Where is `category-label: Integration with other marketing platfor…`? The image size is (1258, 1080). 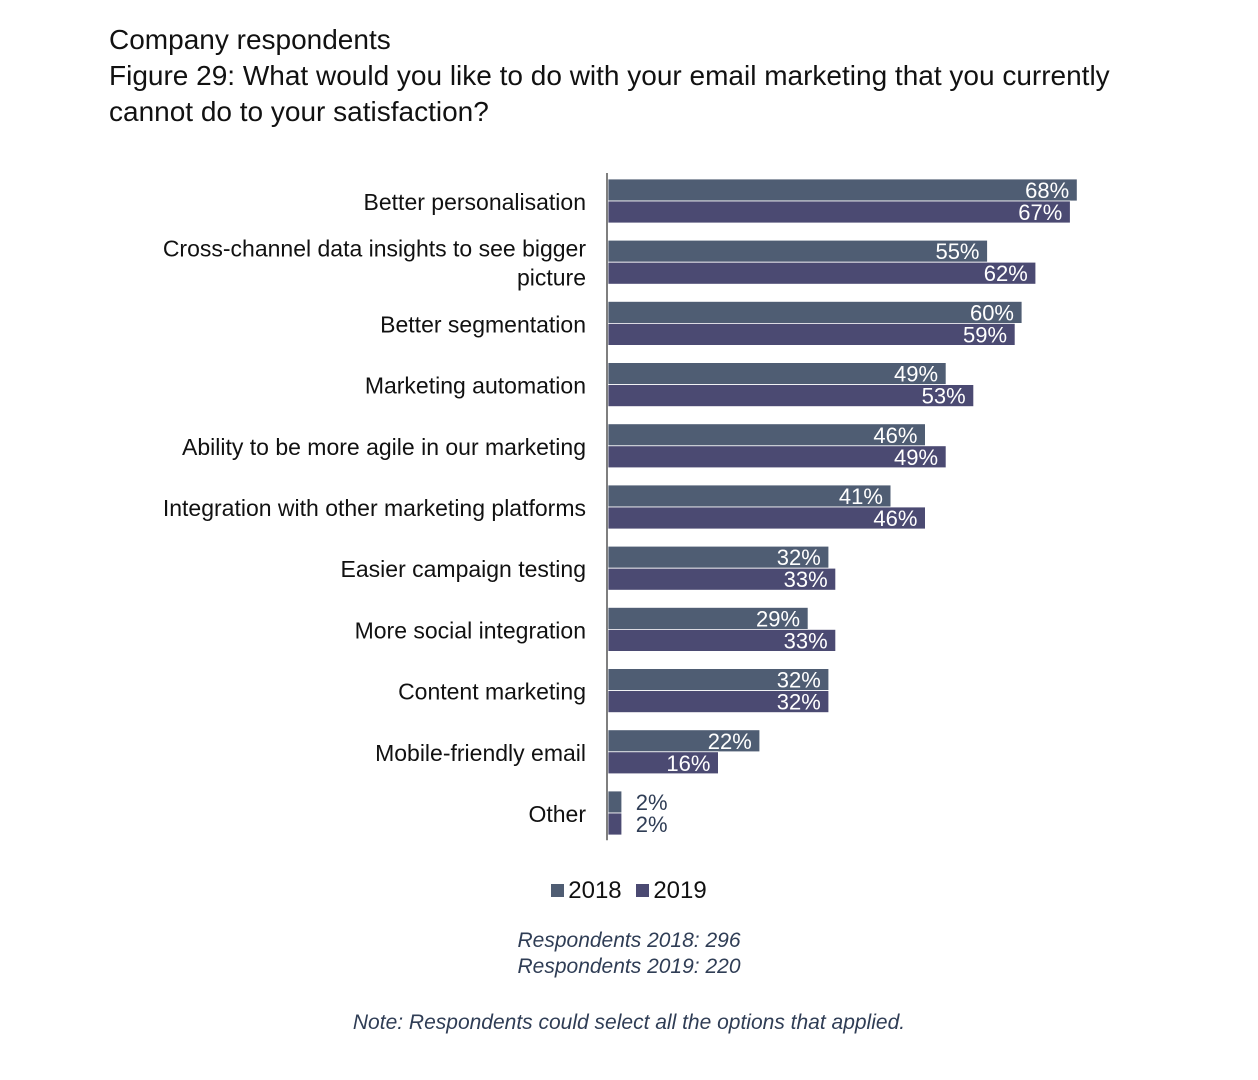
category-label: Integration with other marketing platfor… is located at coordinates (374, 508).